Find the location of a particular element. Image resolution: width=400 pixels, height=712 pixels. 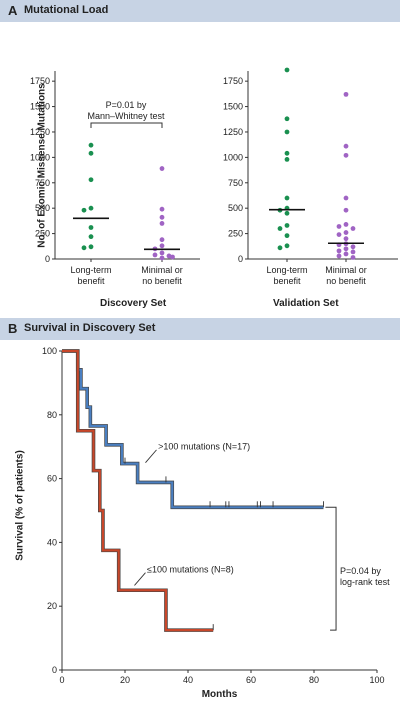

panel-a-letter: A is located at coordinates (13, 10).